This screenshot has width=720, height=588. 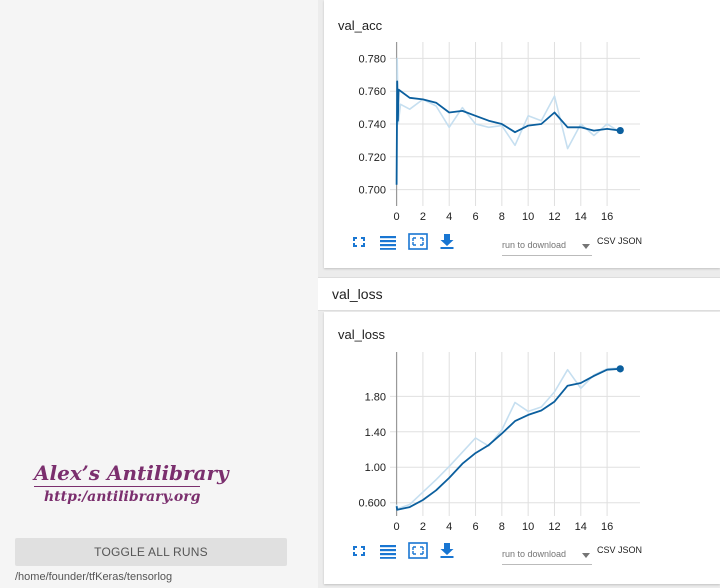 What do you see at coordinates (375, 397) in the screenshot?
I see `y-tick-label: 1.80` at bounding box center [375, 397].